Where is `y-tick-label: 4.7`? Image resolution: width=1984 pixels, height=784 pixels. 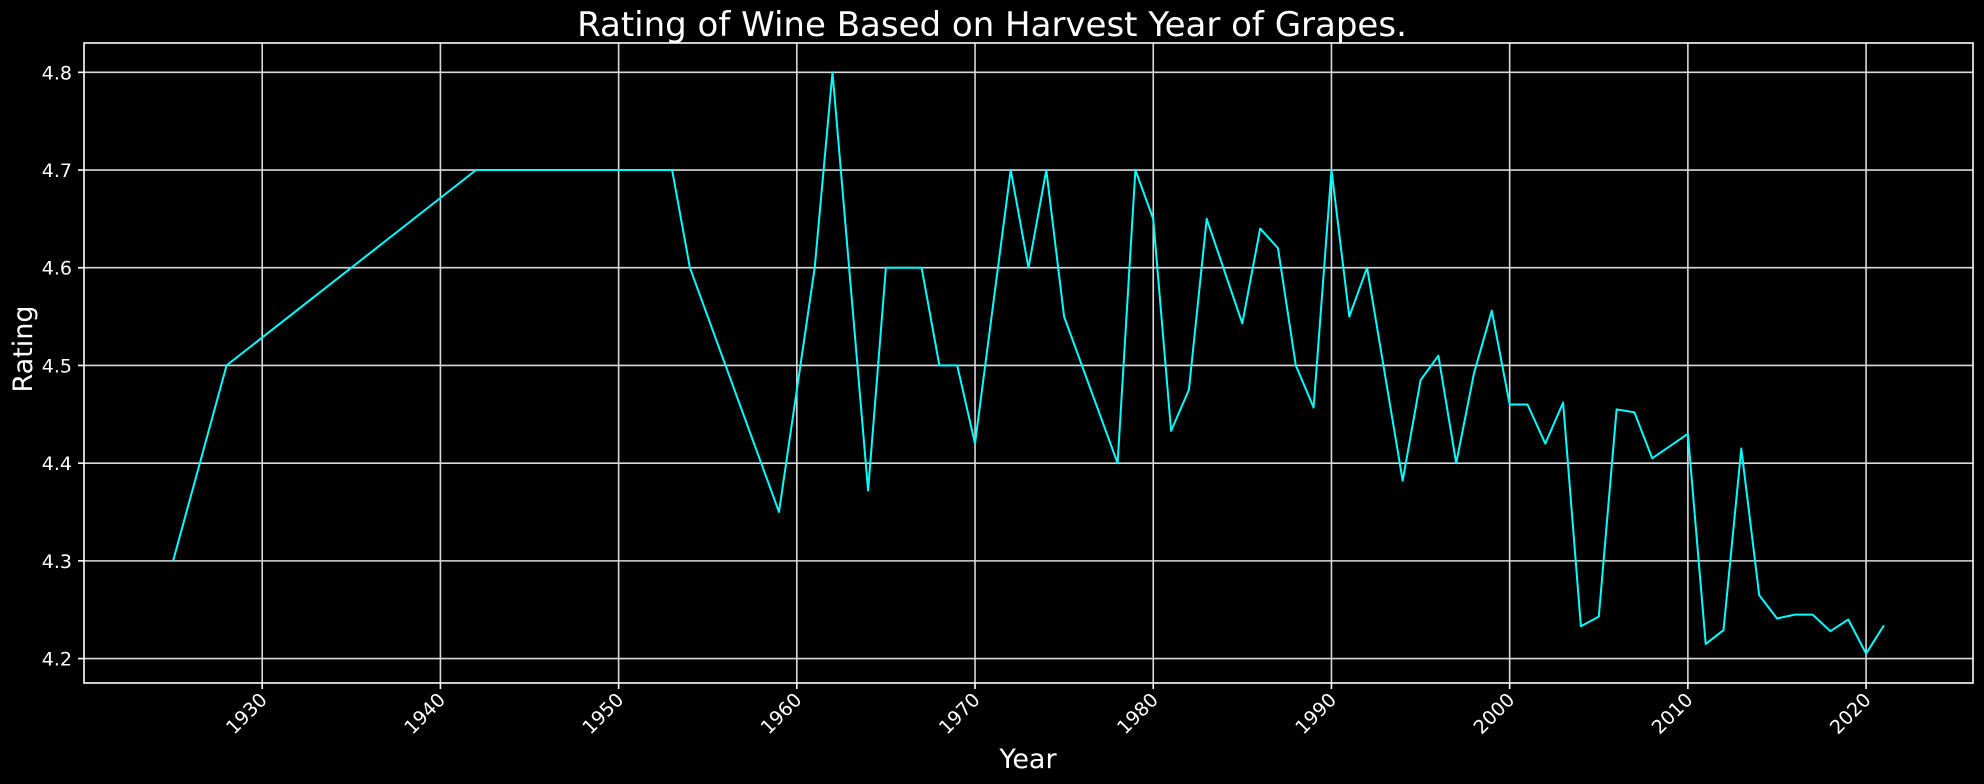 y-tick-label: 4.7 is located at coordinates (57, 171).